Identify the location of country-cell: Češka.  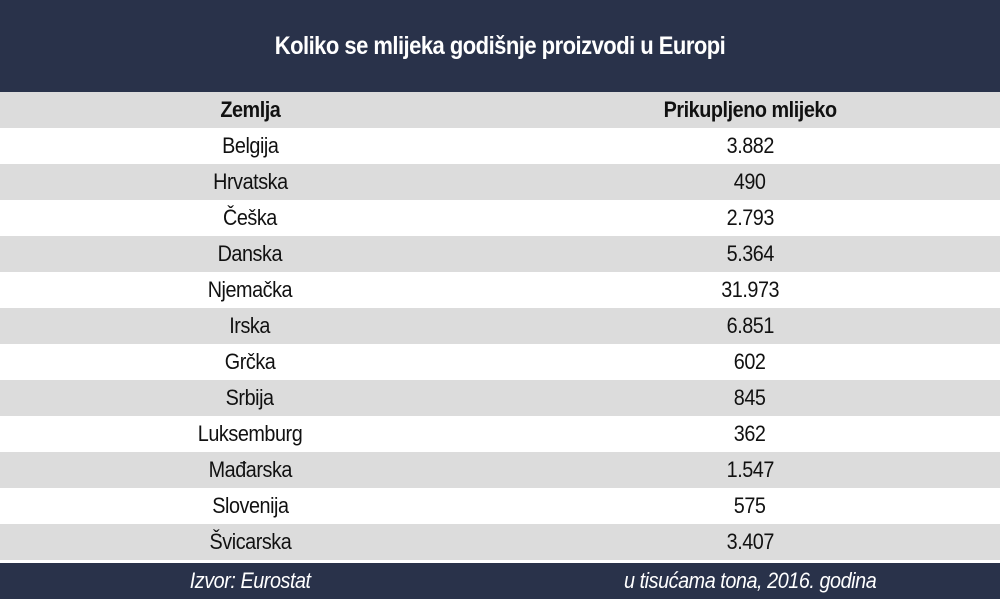
(250, 217).